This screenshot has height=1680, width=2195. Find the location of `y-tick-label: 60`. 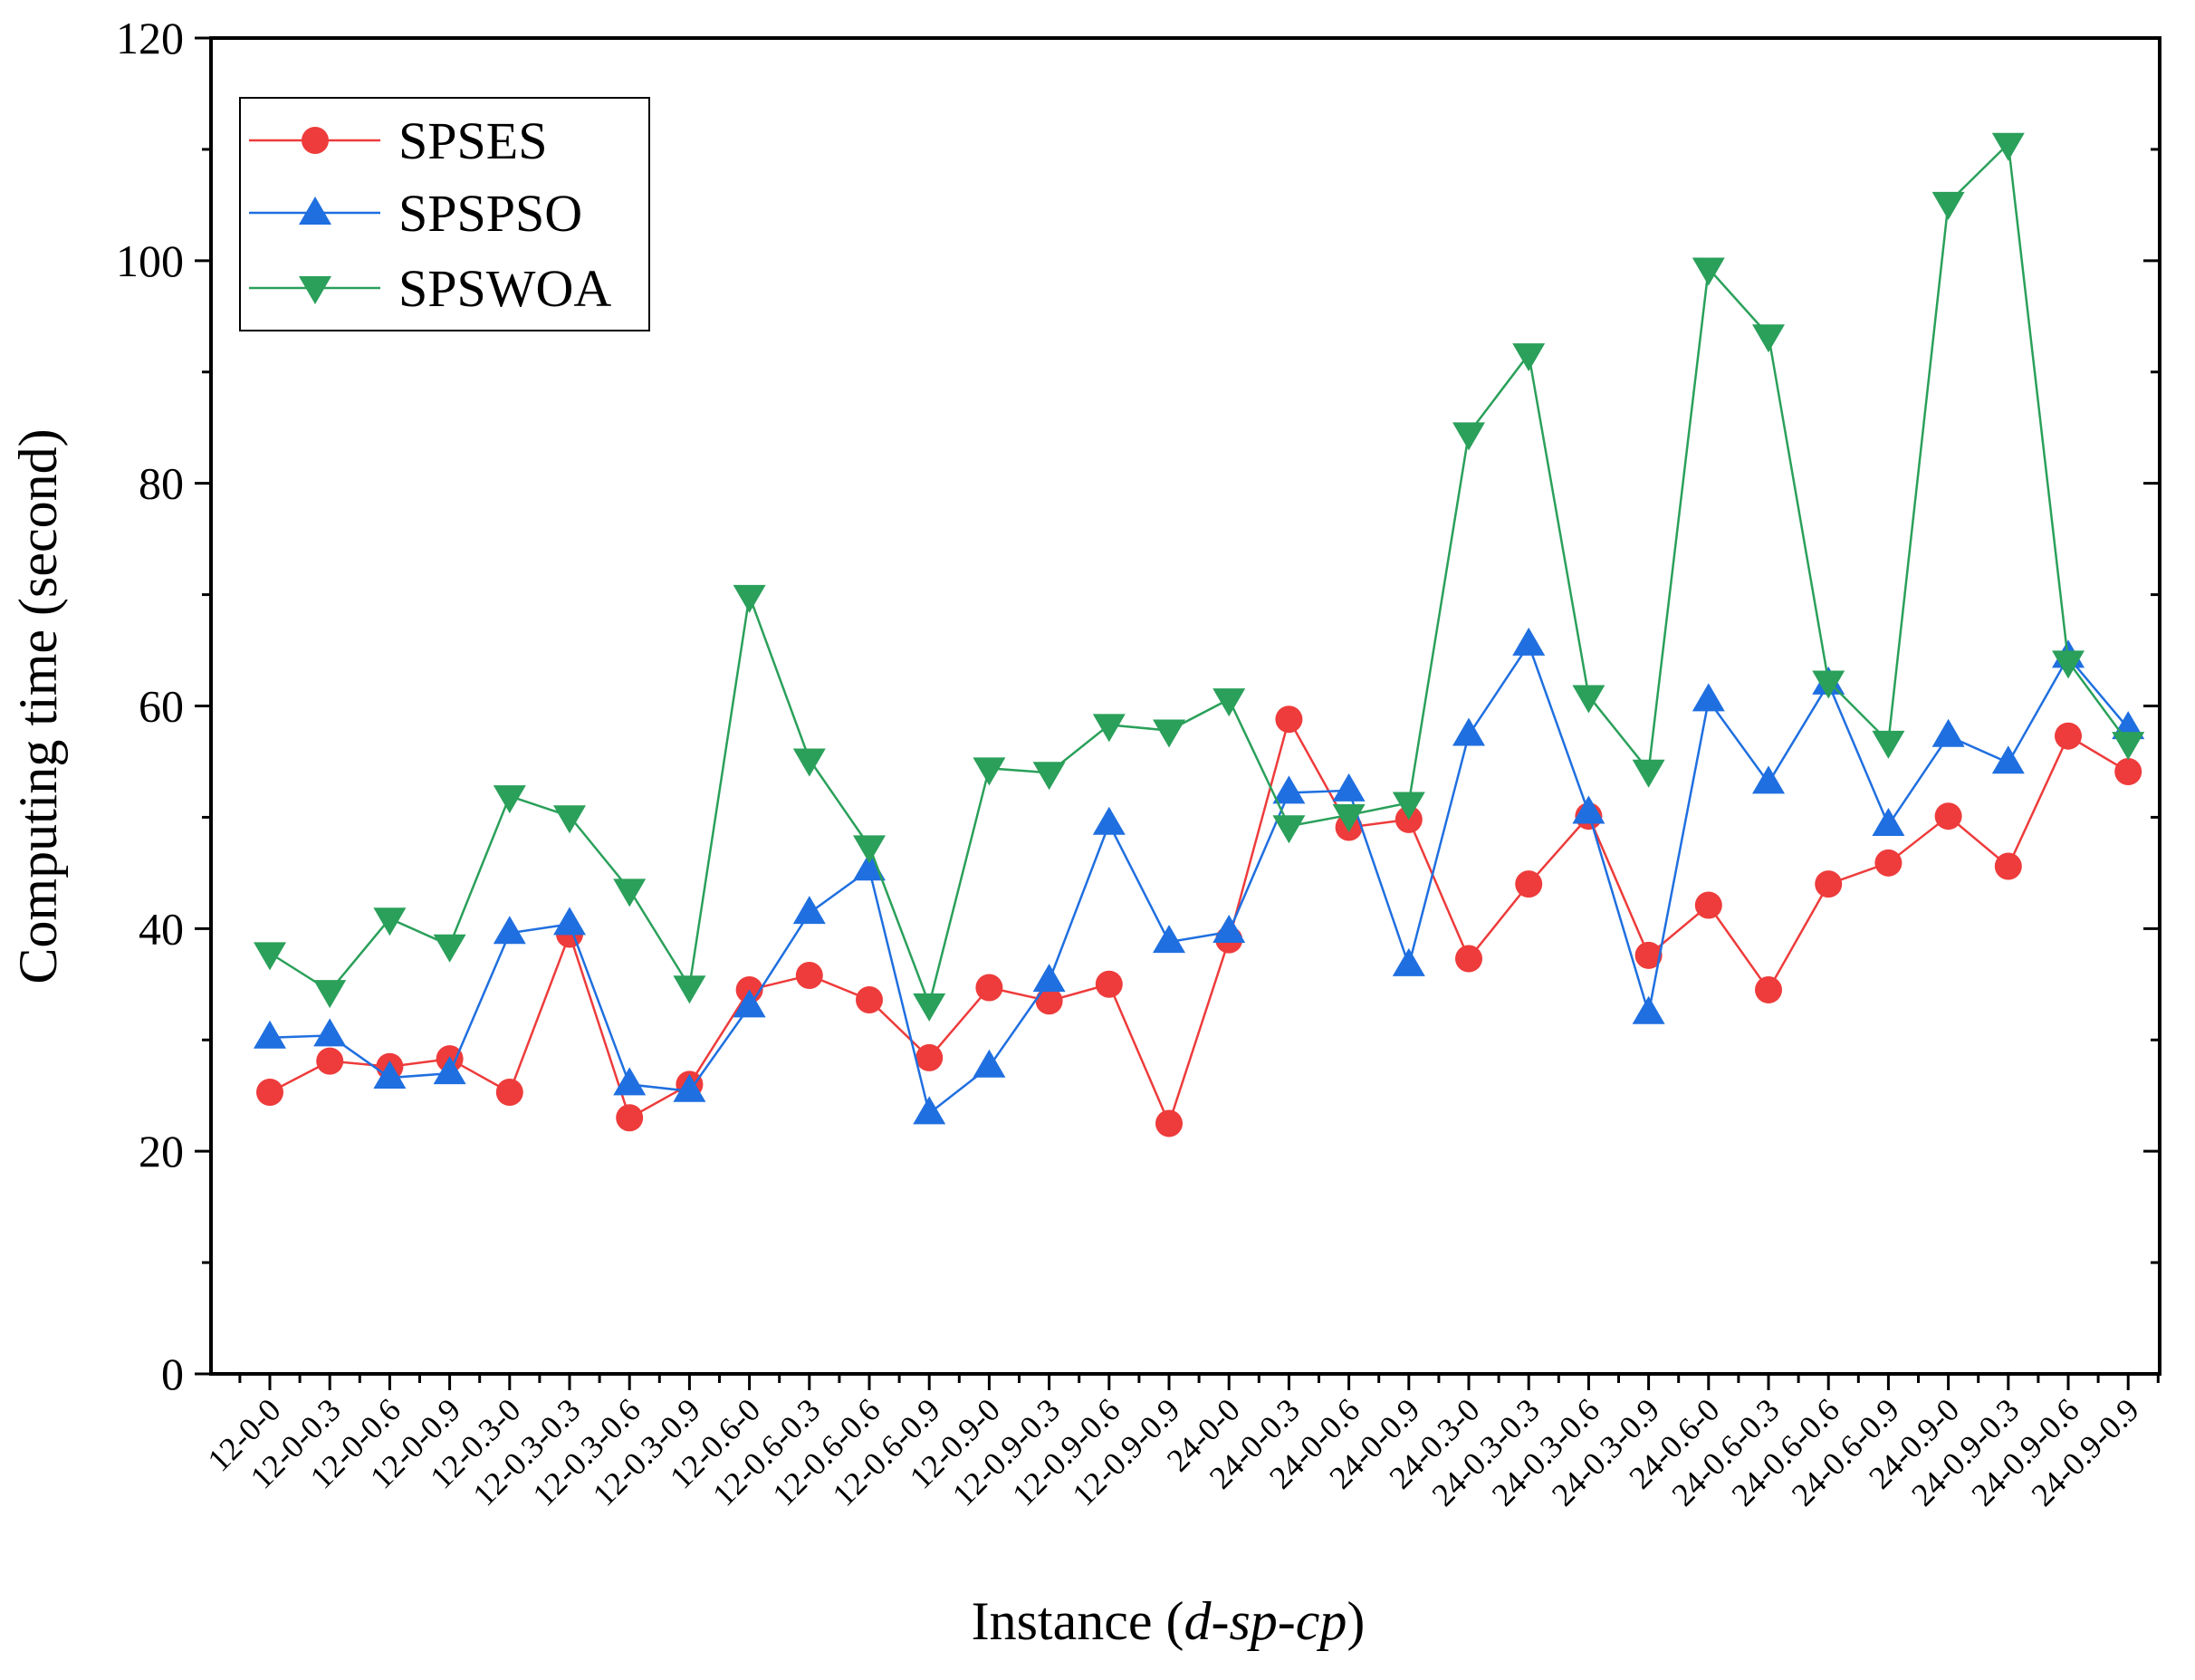

y-tick-label: 60 is located at coordinates (161, 706).